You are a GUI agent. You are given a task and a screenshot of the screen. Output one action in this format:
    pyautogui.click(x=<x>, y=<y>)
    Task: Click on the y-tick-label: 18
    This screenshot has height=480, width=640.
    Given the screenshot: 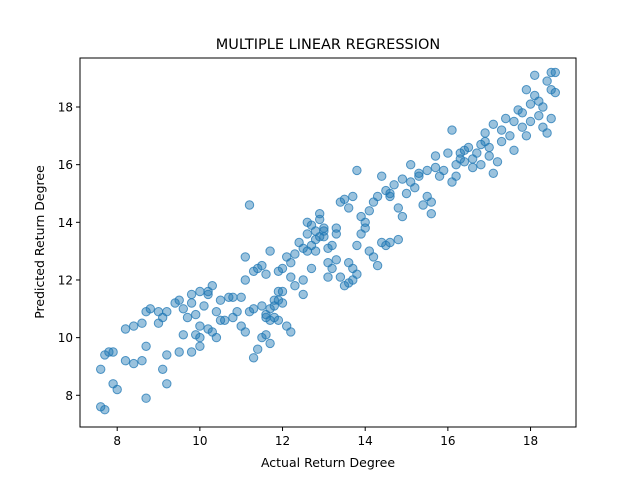 What is the action you would take?
    pyautogui.click(x=65, y=108)
    